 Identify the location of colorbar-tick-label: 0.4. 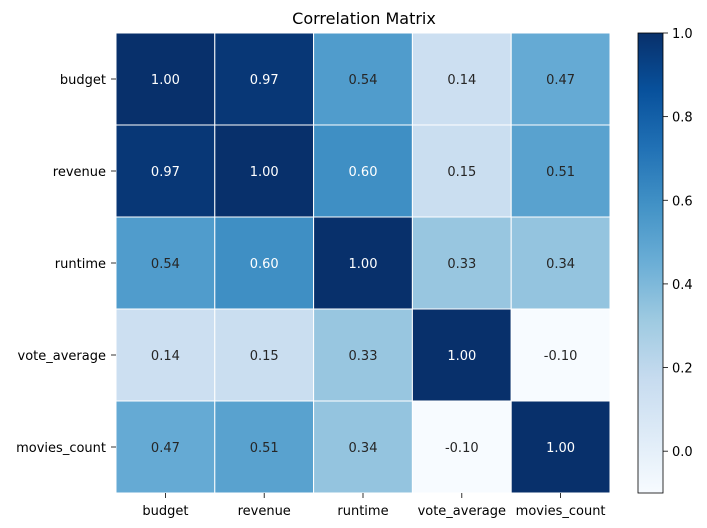
(682, 285).